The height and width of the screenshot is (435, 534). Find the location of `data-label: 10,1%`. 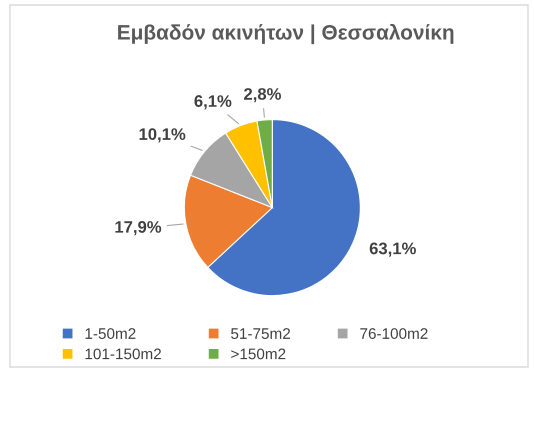

data-label: 10,1% is located at coordinates (163, 135).